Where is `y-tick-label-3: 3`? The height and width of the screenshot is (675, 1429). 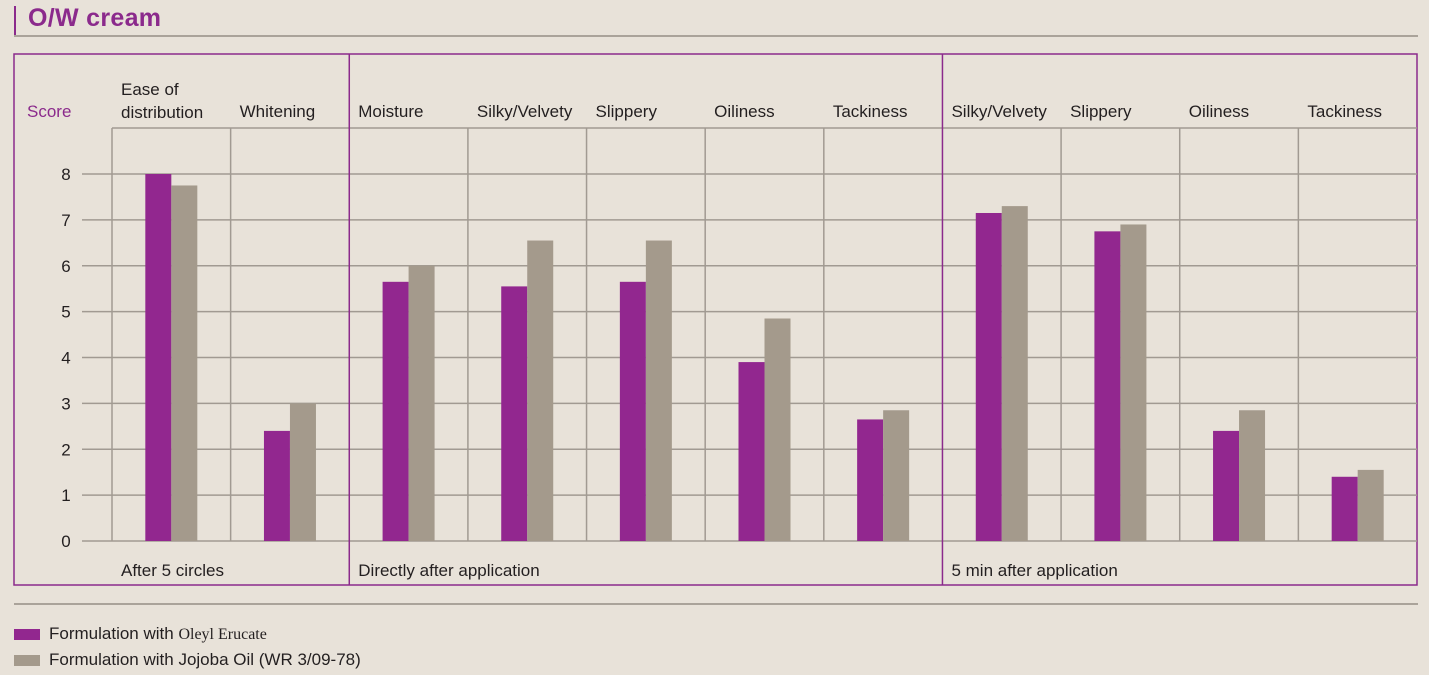
y-tick-label-3: 3 is located at coordinates (65, 403).